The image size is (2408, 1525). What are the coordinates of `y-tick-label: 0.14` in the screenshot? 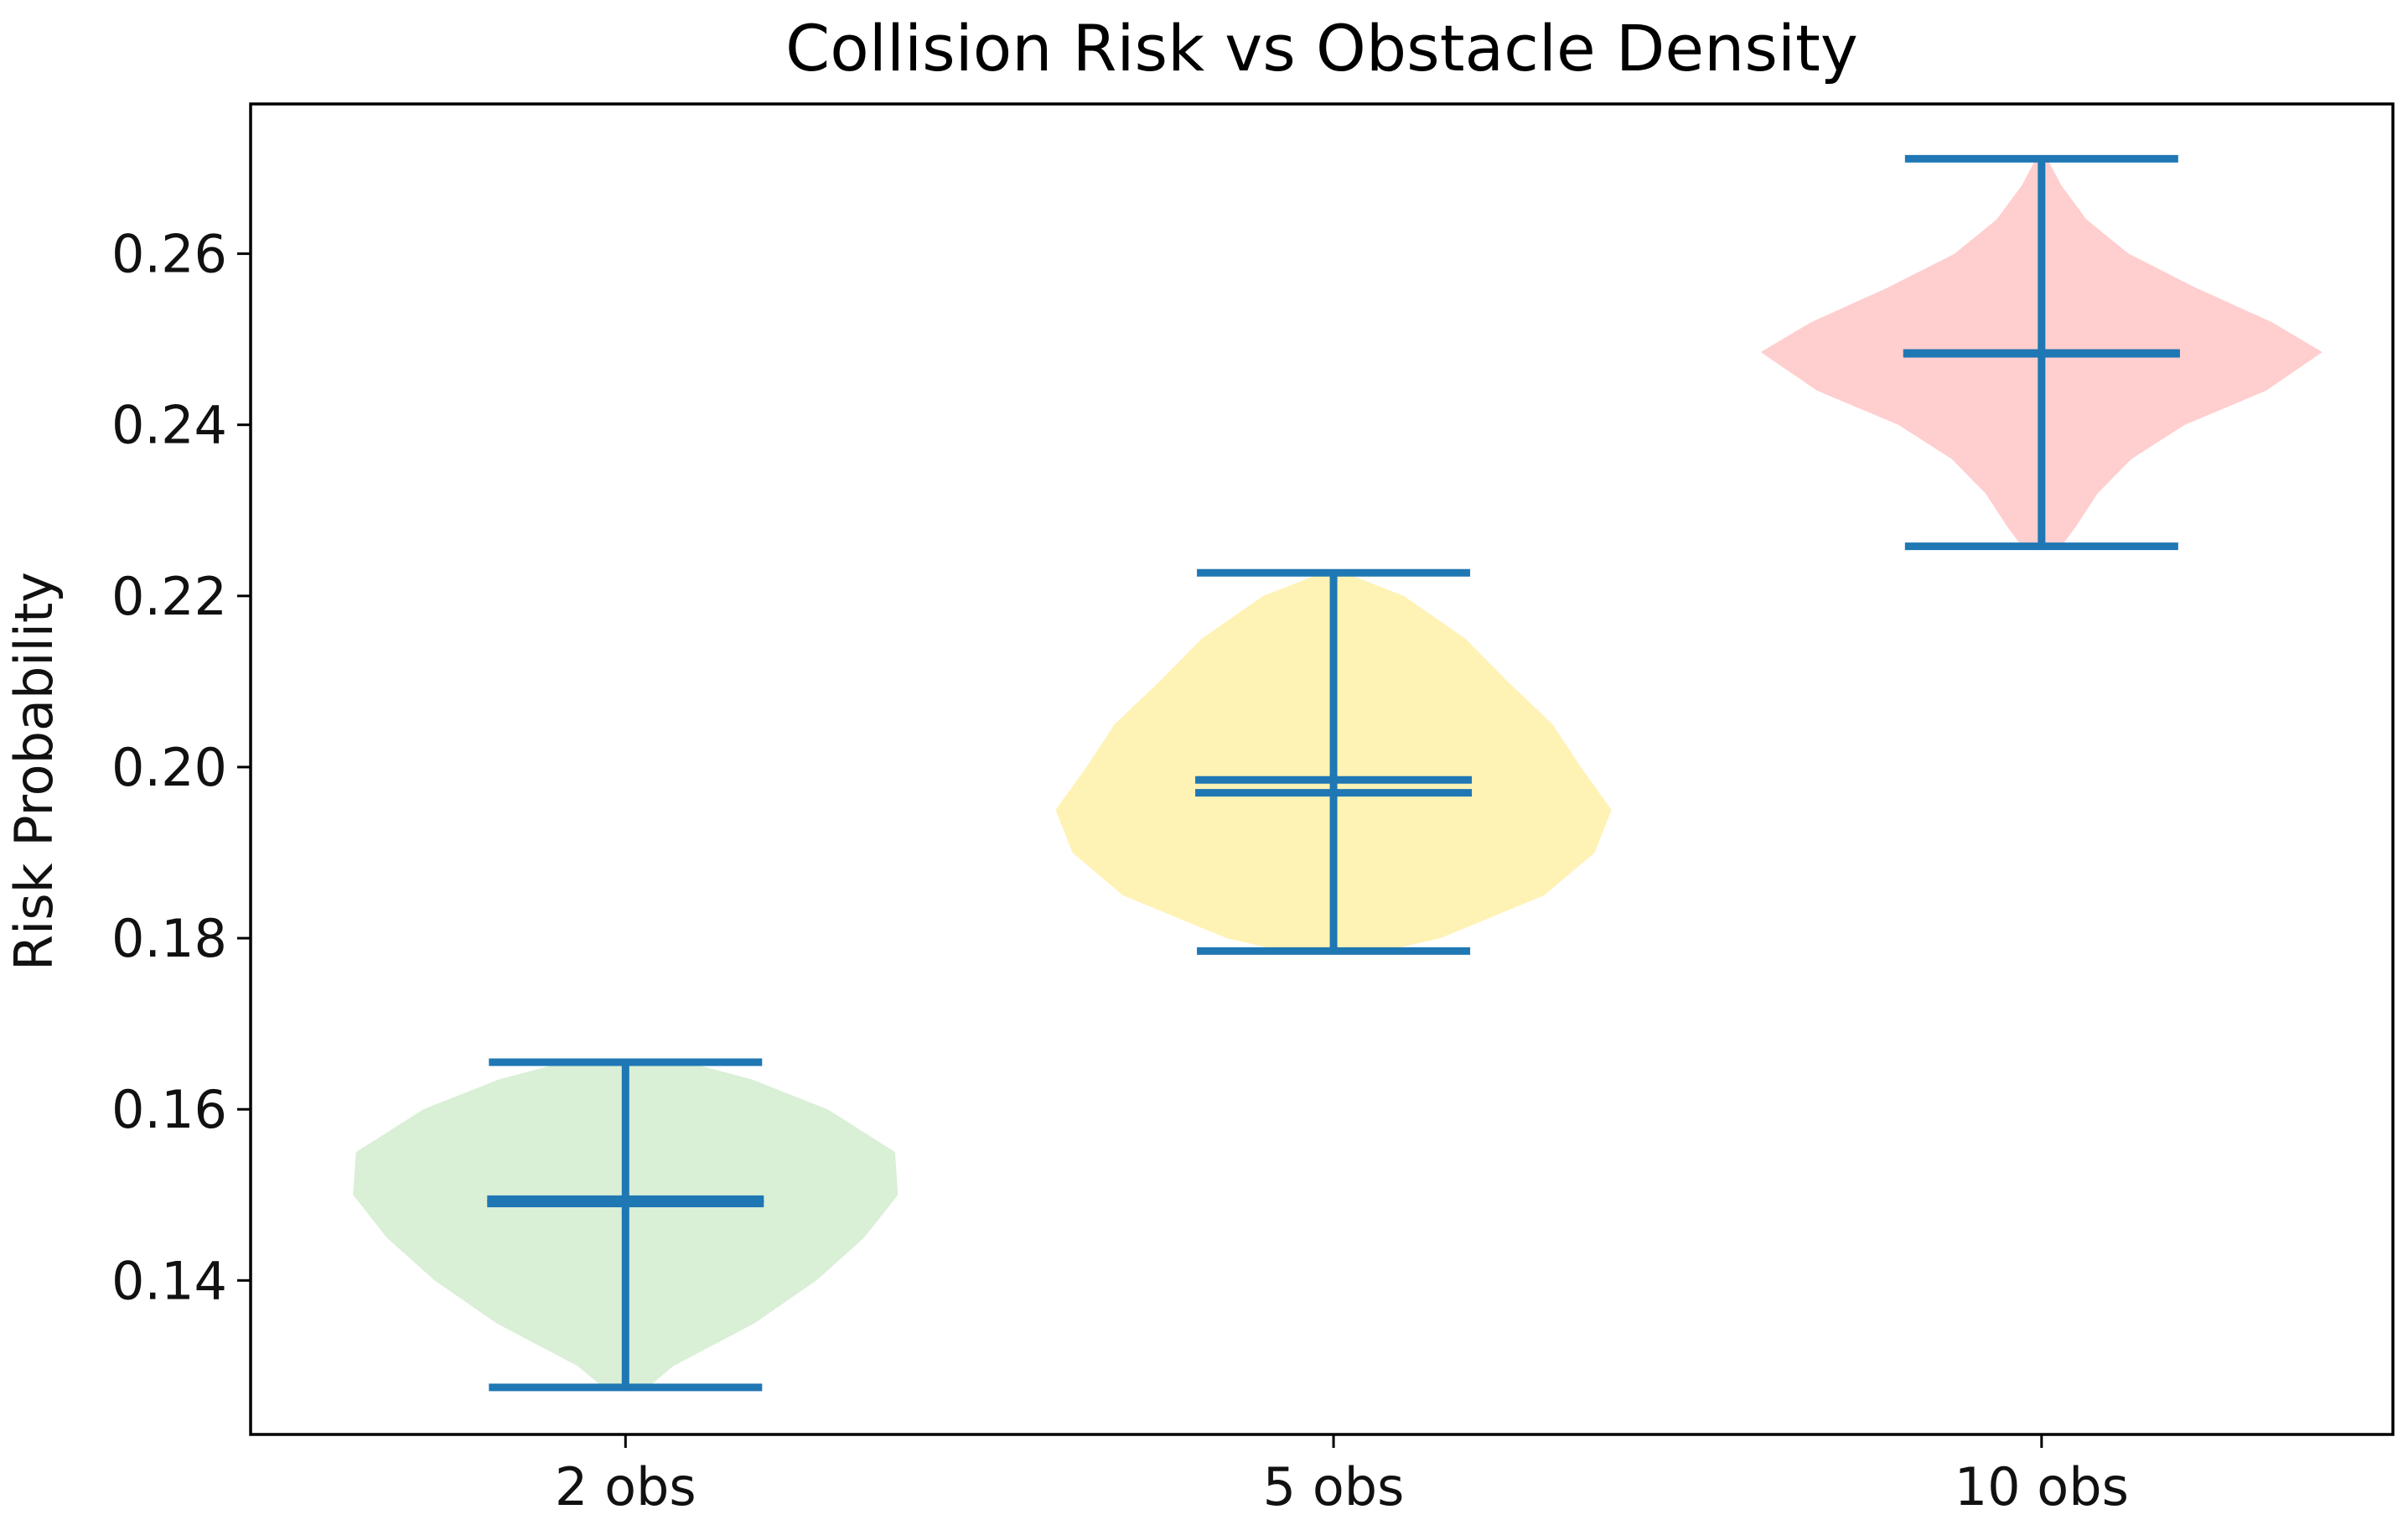 It's located at (169, 1280).